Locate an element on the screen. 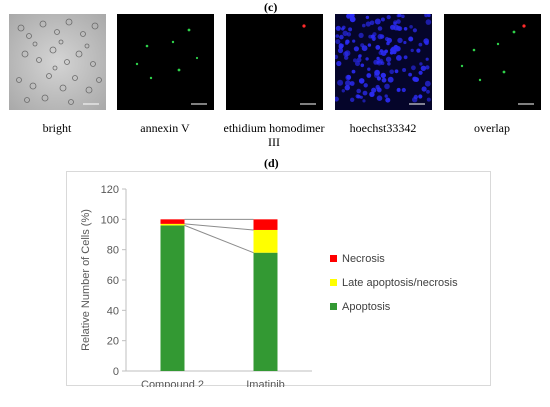 This screenshot has width=550, height=407. micrograph-overlap is located at coordinates (492, 62).